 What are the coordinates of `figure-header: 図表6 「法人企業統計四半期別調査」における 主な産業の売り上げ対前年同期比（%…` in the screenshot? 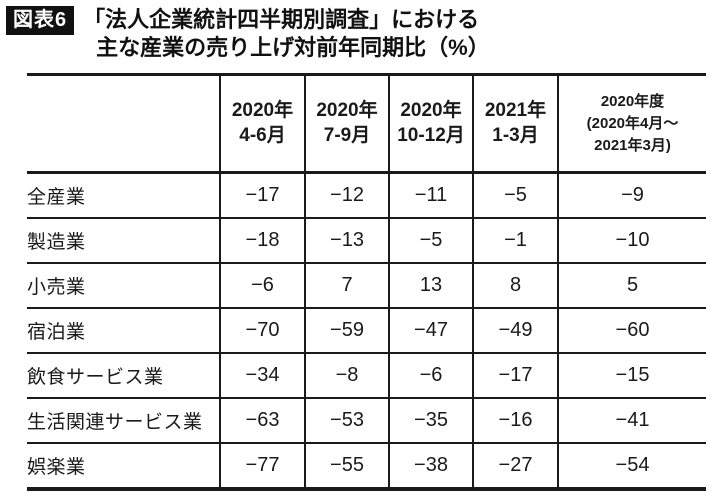 It's located at (355, 31).